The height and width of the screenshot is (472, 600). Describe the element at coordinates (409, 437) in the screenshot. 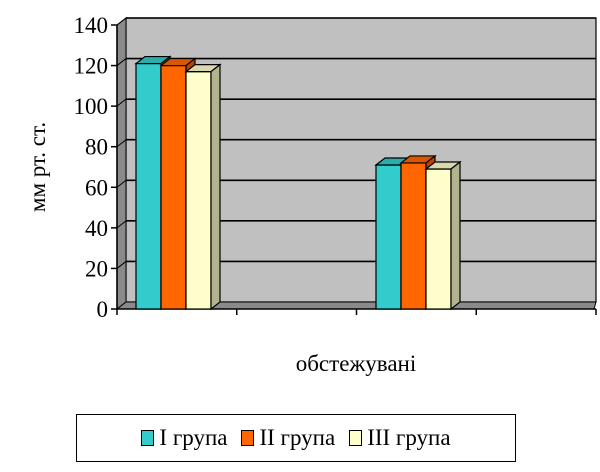

I see `legend-label-series-3: III група` at that location.